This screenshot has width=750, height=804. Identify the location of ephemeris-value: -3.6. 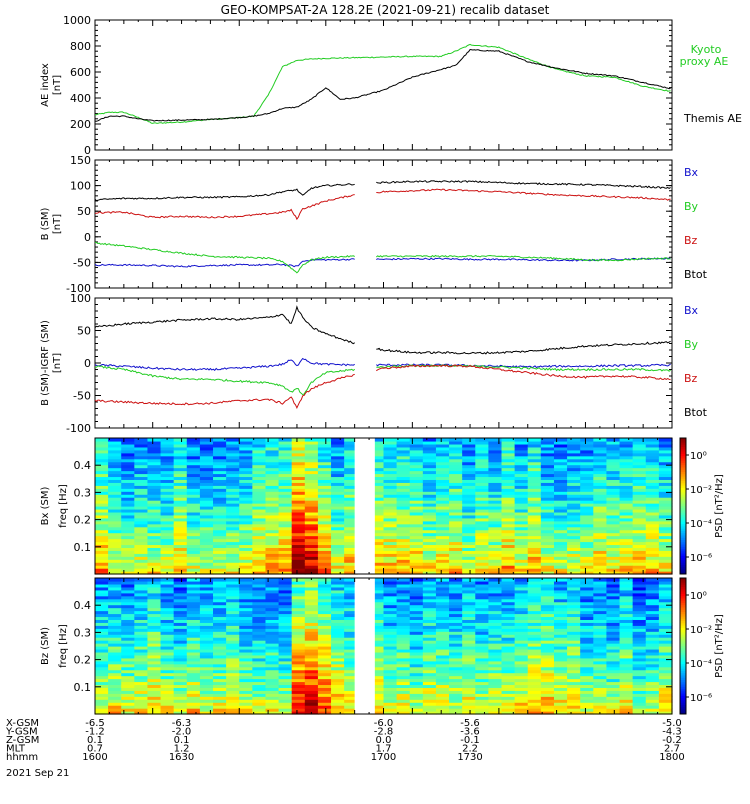
(470, 732).